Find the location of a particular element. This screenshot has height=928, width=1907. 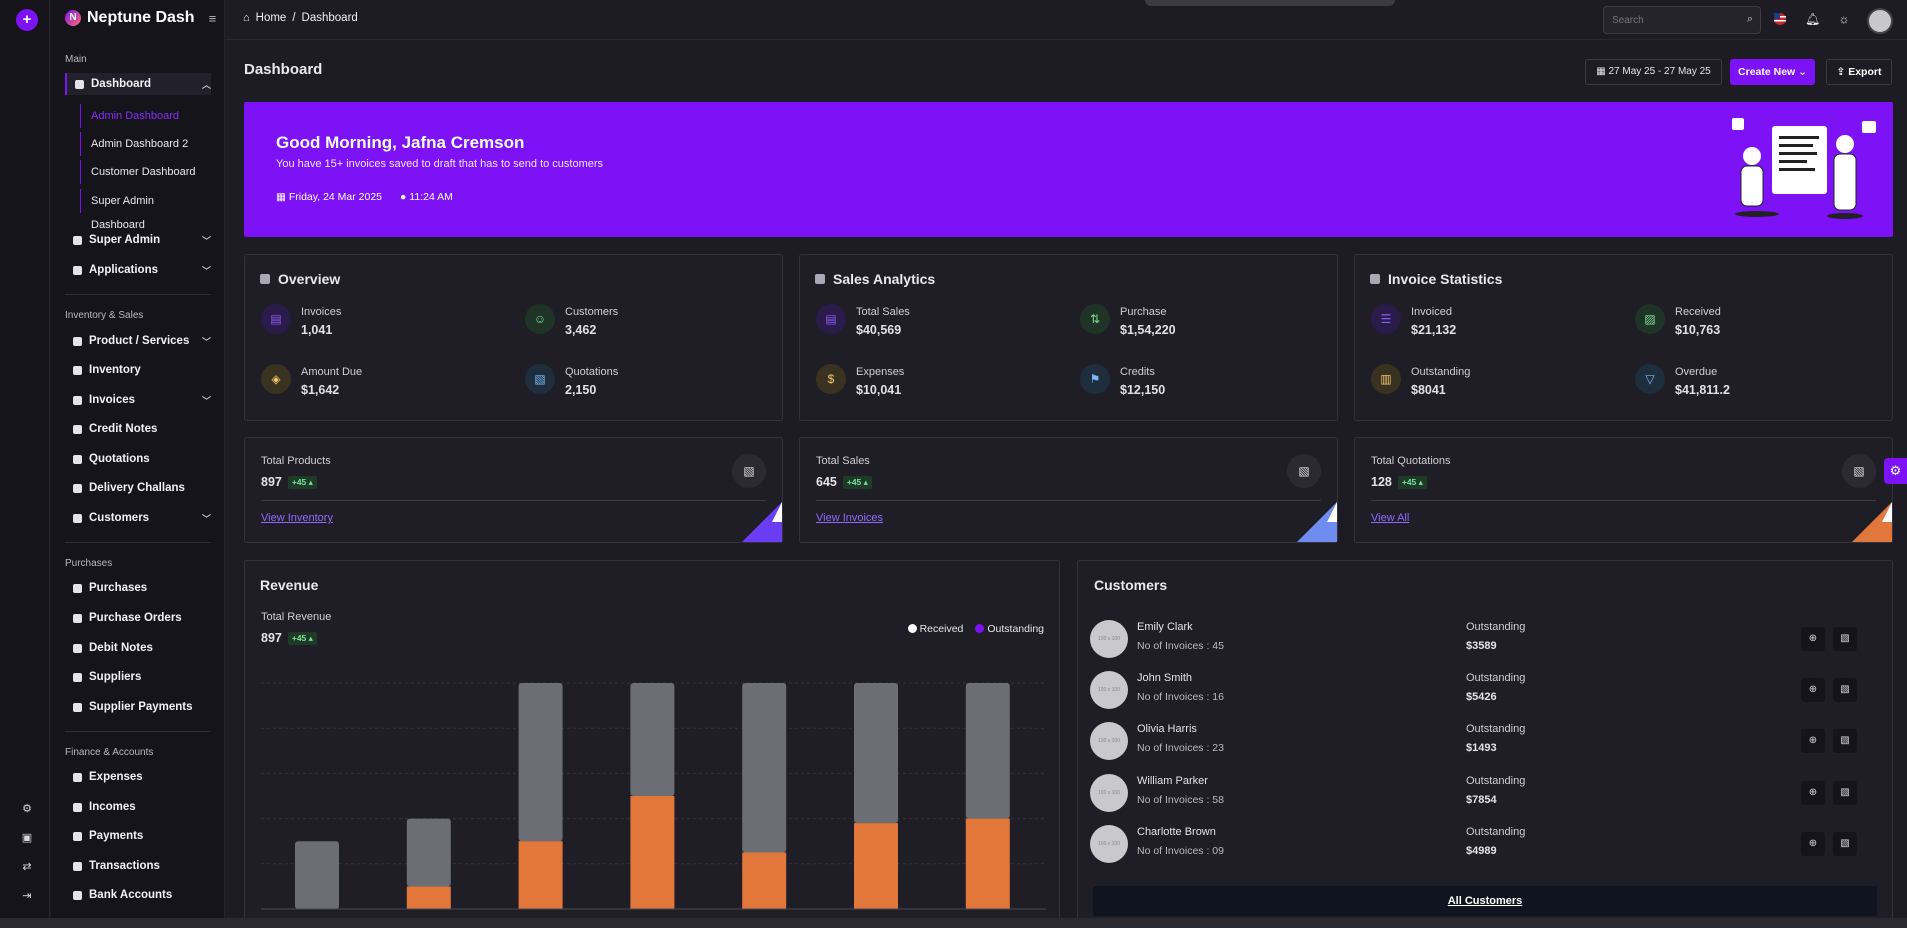

sidebar-item-transactions: Transactions is located at coordinates (138, 866).